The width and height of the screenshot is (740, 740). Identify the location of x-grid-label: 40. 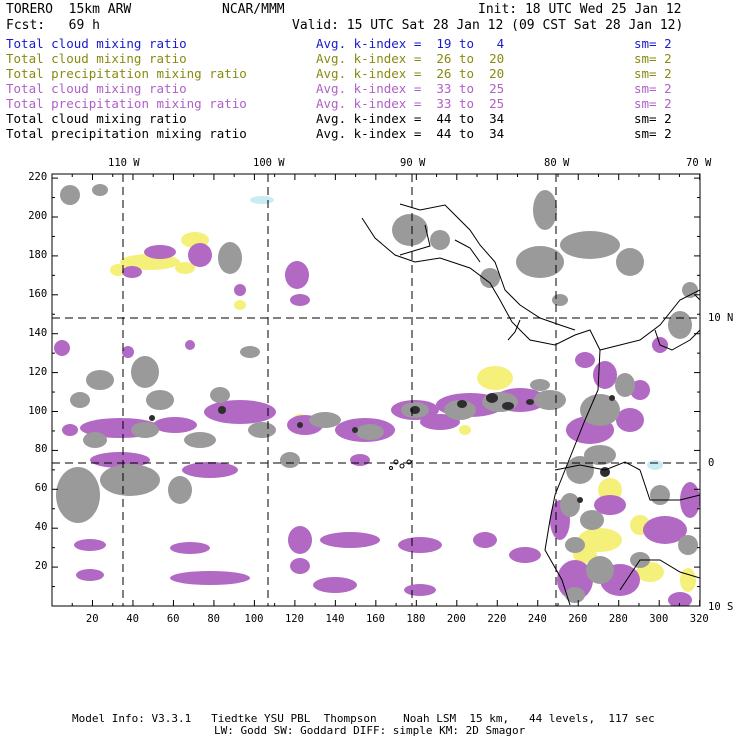
(133, 619).